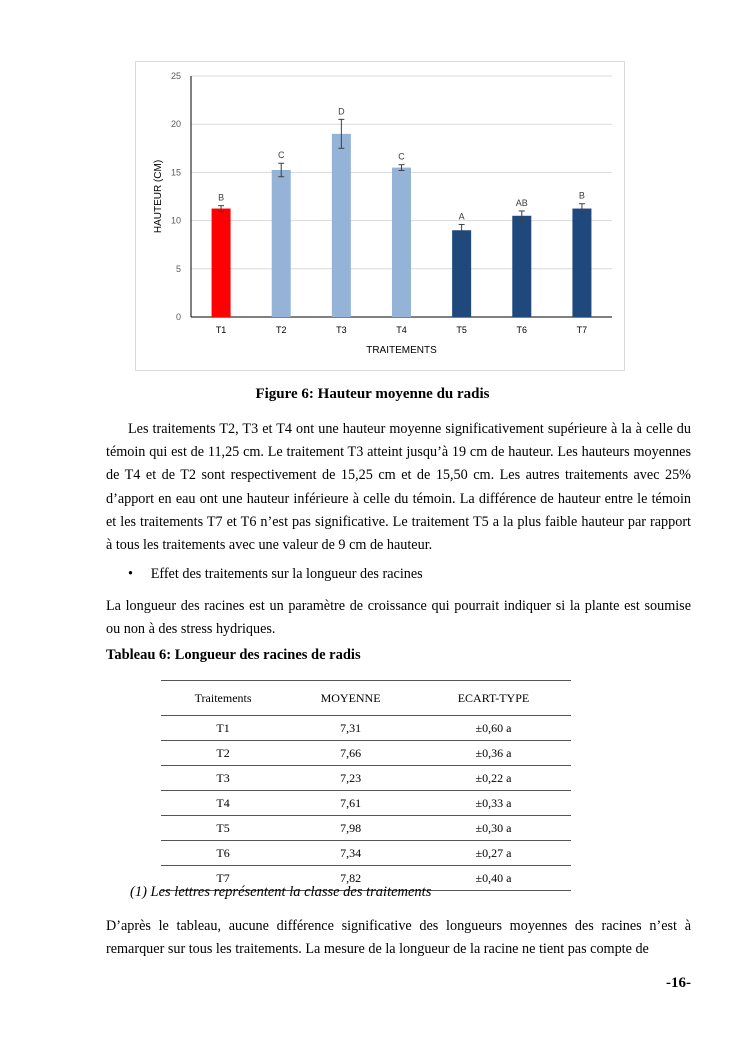  Describe the element at coordinates (233, 655) in the screenshot. I see `table-caption: Tableau 6: Longueur des racines de radis` at that location.